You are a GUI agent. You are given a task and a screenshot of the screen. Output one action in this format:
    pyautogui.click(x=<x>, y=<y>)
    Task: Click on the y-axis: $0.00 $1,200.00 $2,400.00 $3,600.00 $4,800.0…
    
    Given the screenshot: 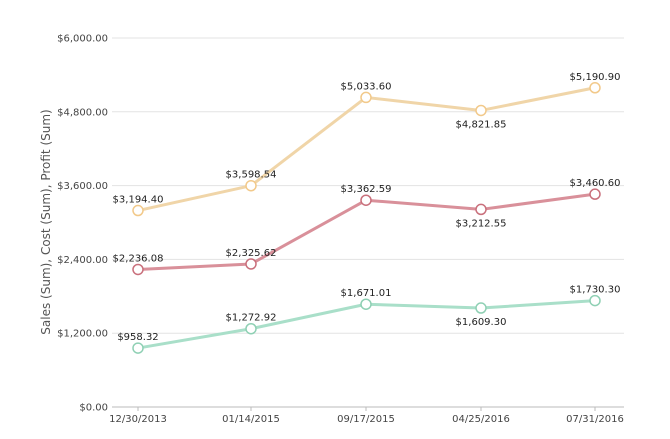 What is the action you would take?
    pyautogui.click(x=82, y=224)
    